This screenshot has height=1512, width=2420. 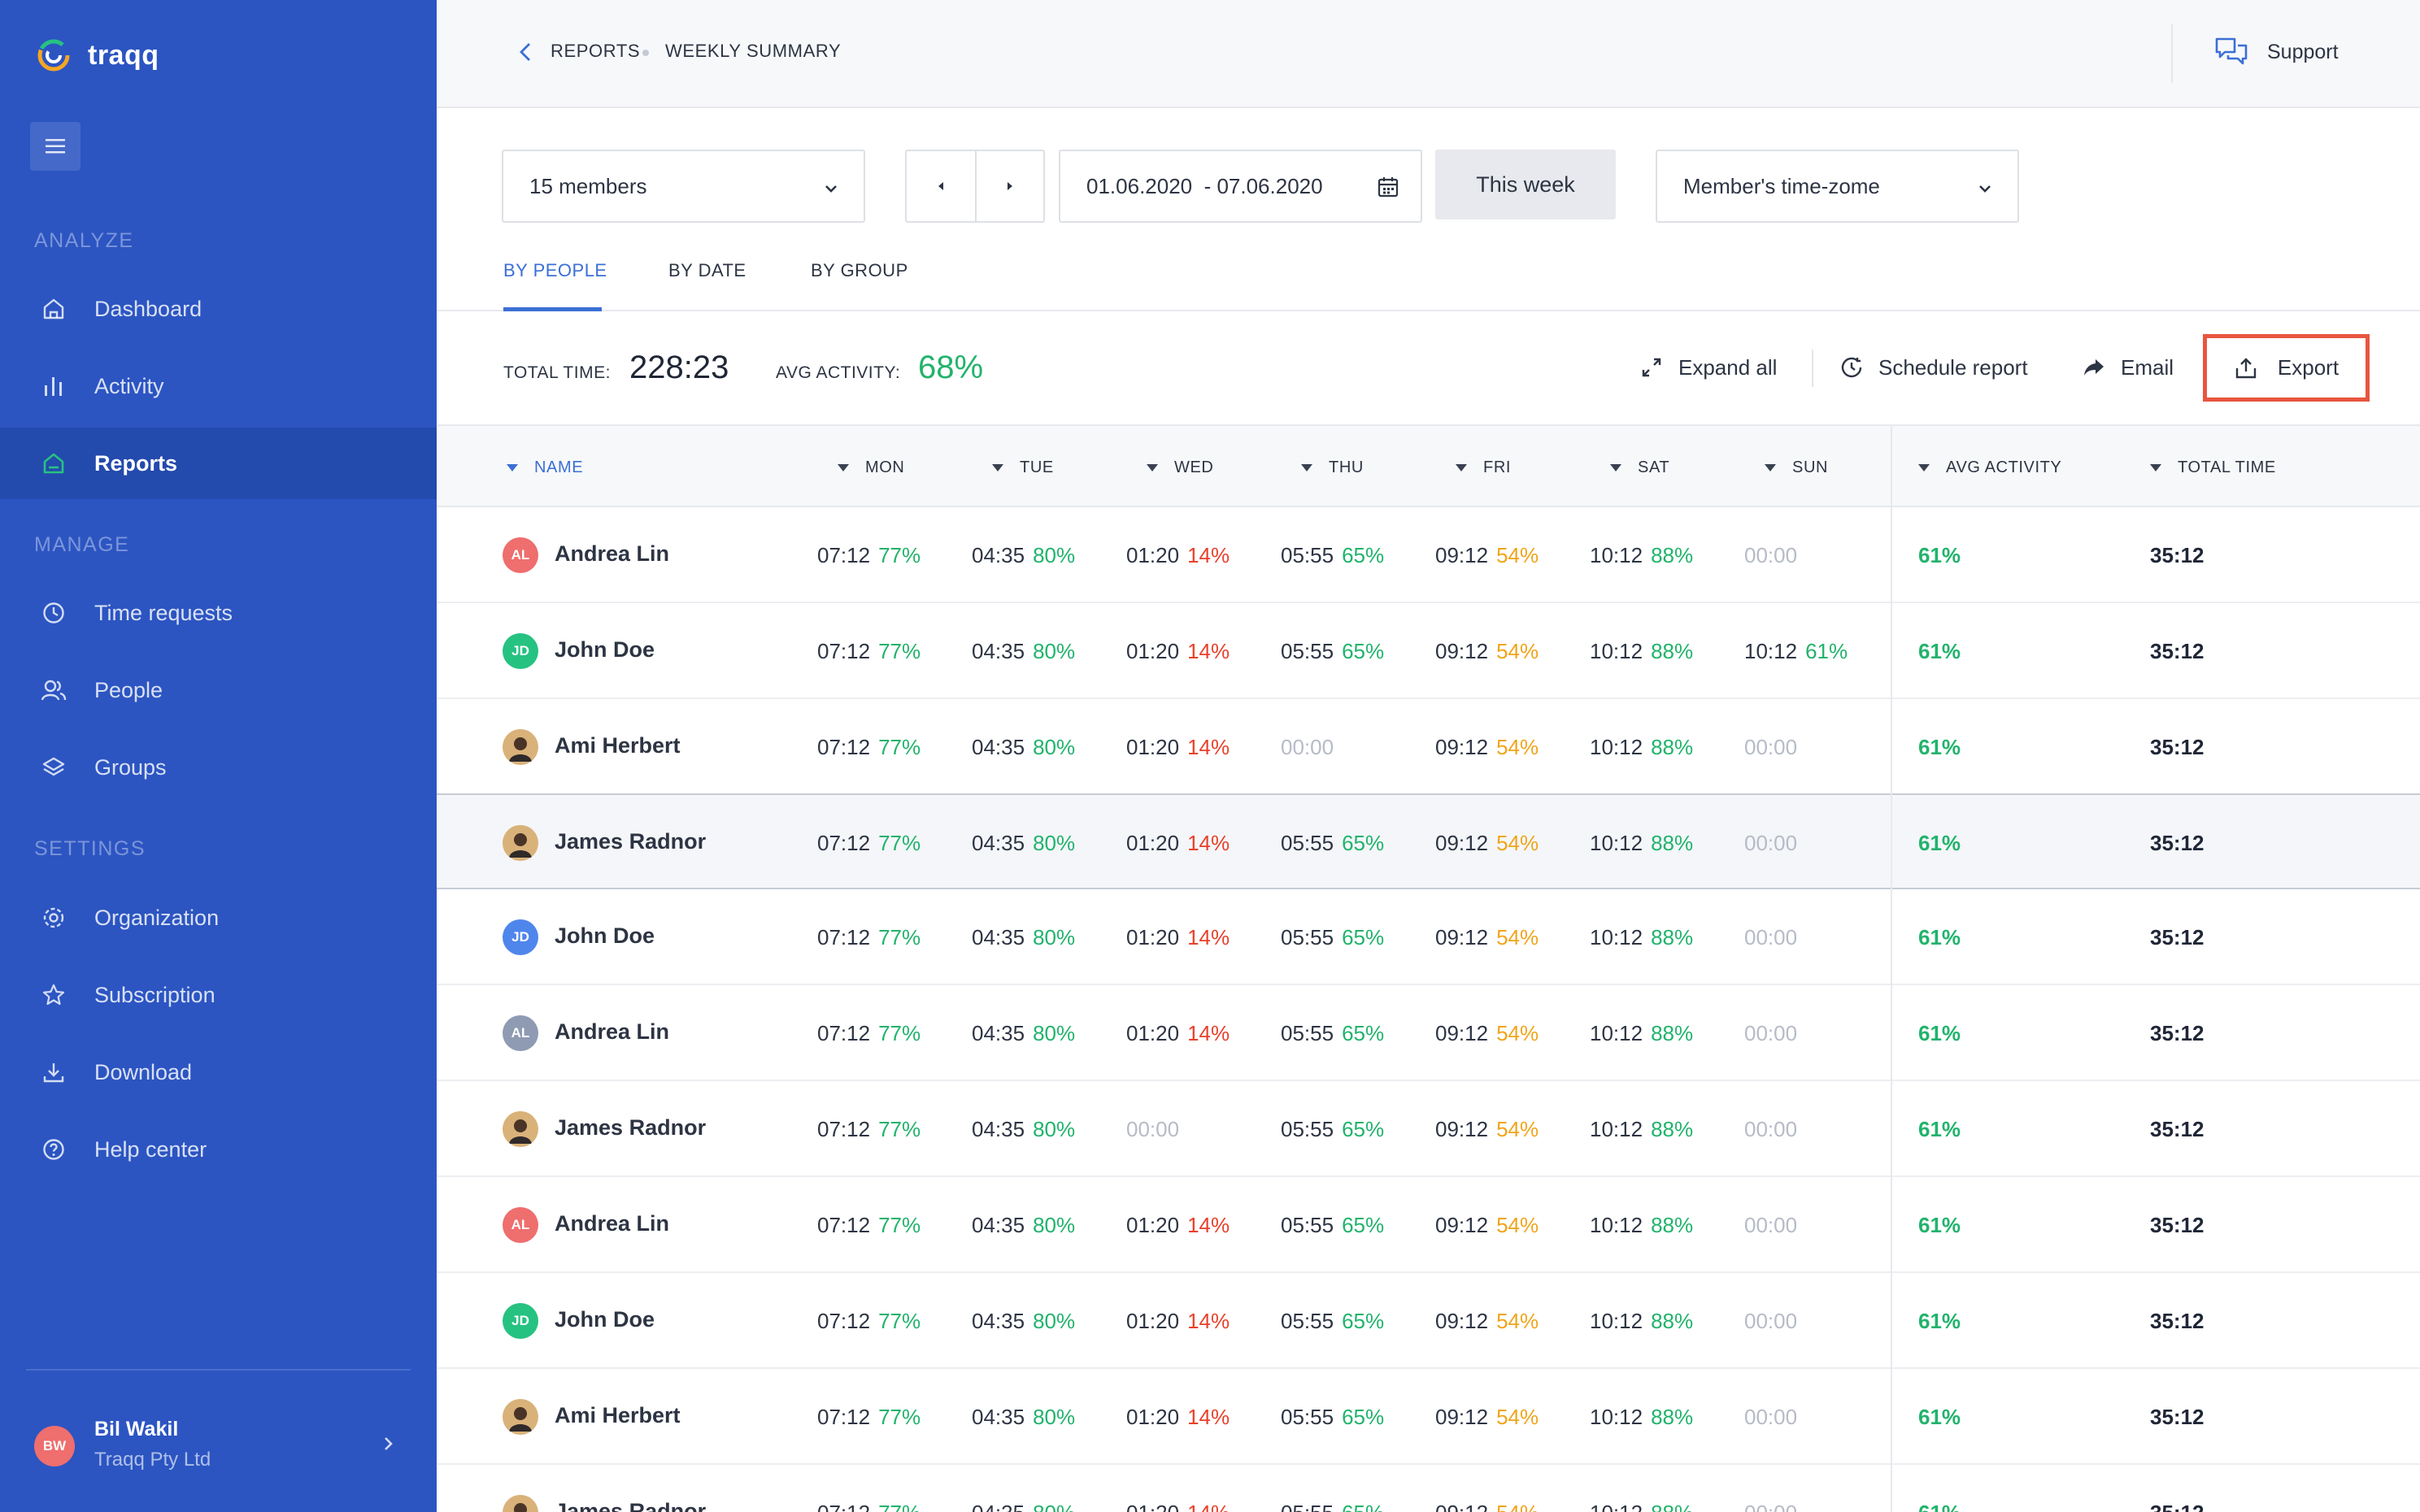 I want to click on user-profile: BW Bil Wakil Traqq Pty Ltd, so click(x=218, y=1447).